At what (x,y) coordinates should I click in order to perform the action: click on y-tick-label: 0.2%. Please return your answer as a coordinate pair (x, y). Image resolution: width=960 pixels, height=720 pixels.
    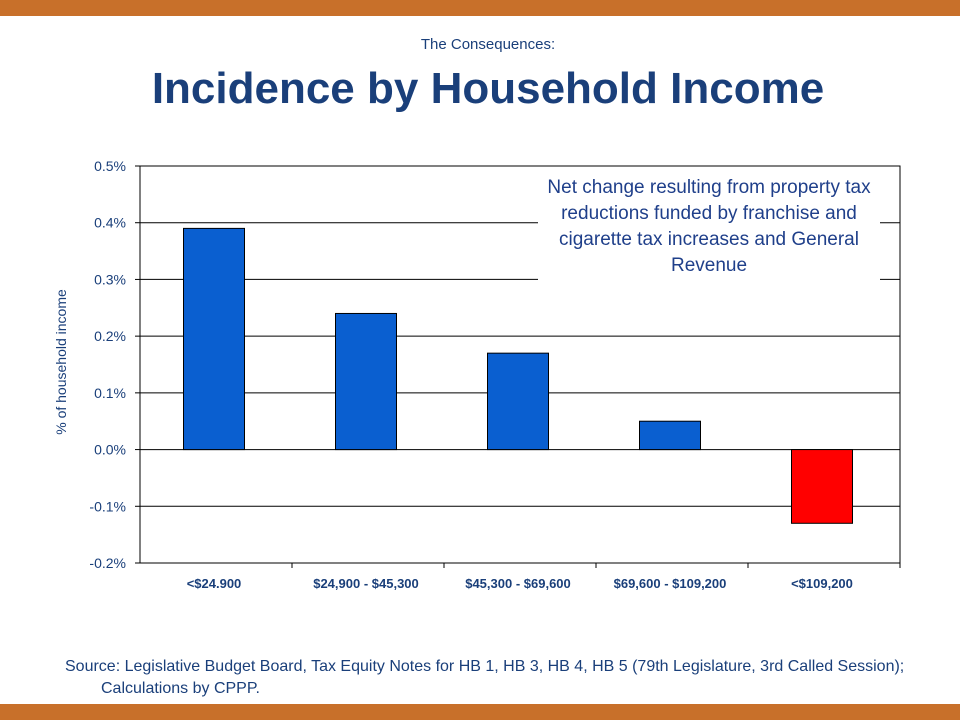
    Looking at the image, I should click on (110, 336).